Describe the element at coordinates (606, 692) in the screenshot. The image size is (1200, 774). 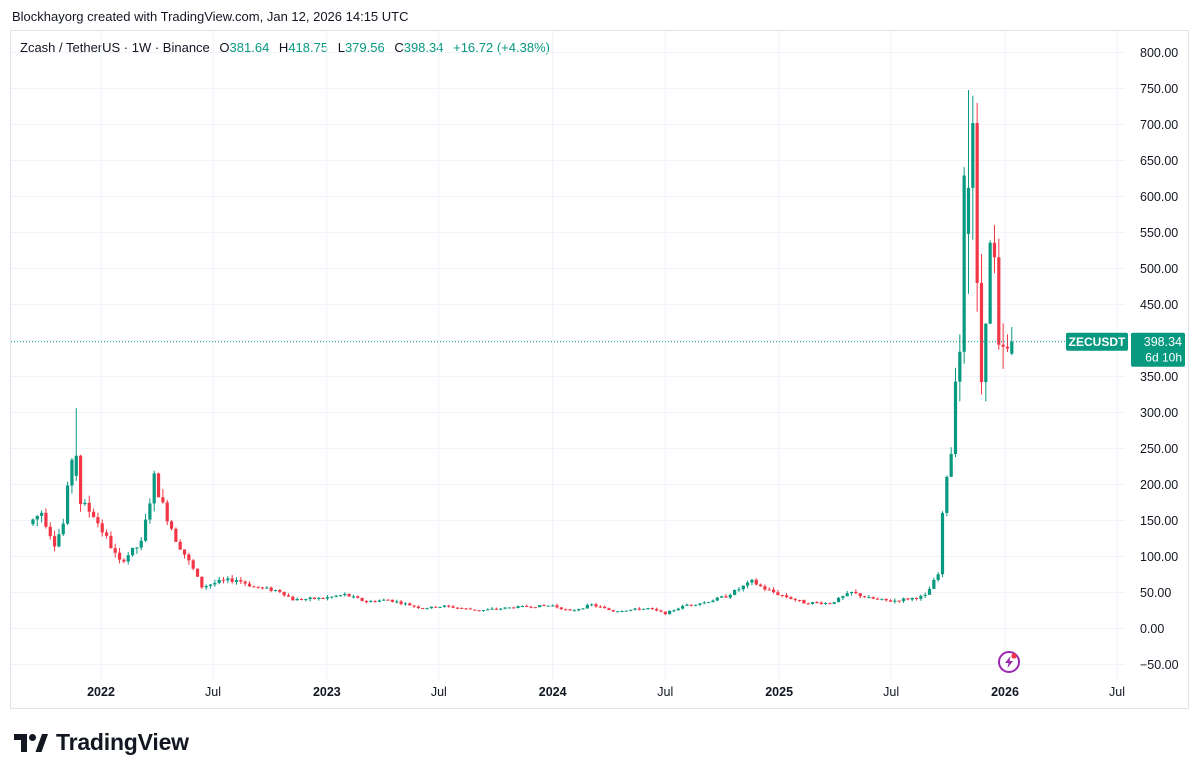
I see `time-axis: 2022 Jul 2023 Jul 2024 Jul 2025 Jul 2026 Jul` at that location.